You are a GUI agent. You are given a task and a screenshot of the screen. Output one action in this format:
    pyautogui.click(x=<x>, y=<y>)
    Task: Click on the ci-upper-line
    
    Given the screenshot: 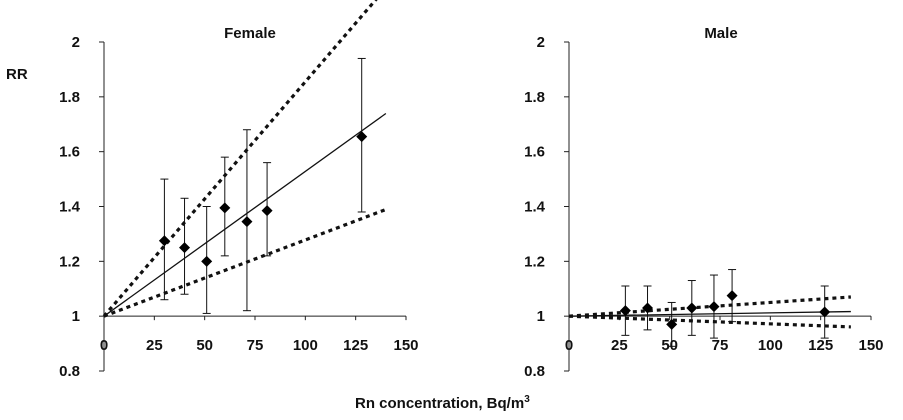 What is the action you would take?
    pyautogui.click(x=709, y=306)
    